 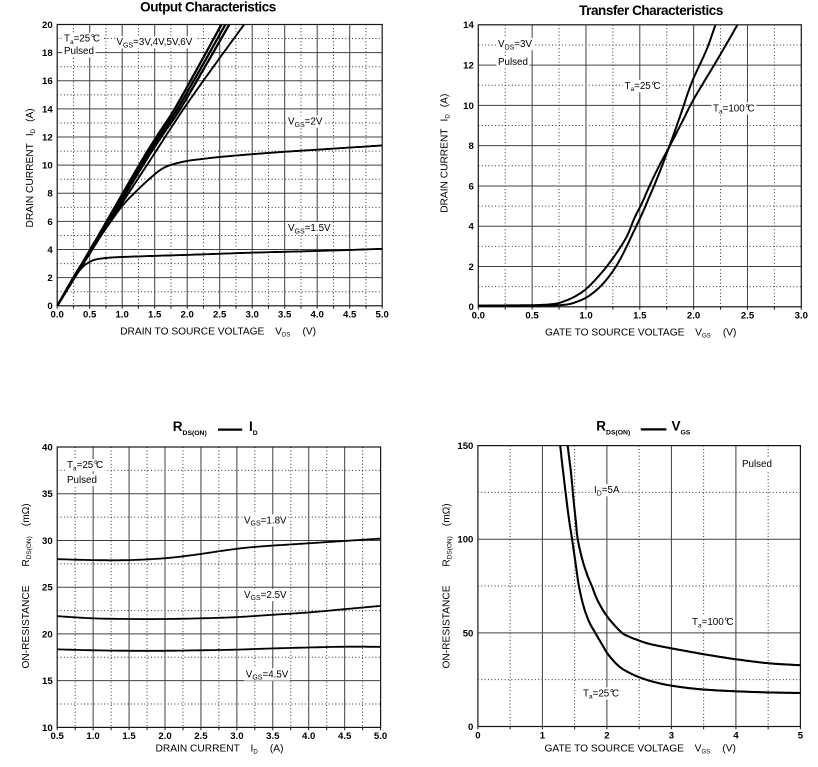 What do you see at coordinates (265, 596) in the screenshot?
I see `svg-text: VGS=2.5V` at bounding box center [265, 596].